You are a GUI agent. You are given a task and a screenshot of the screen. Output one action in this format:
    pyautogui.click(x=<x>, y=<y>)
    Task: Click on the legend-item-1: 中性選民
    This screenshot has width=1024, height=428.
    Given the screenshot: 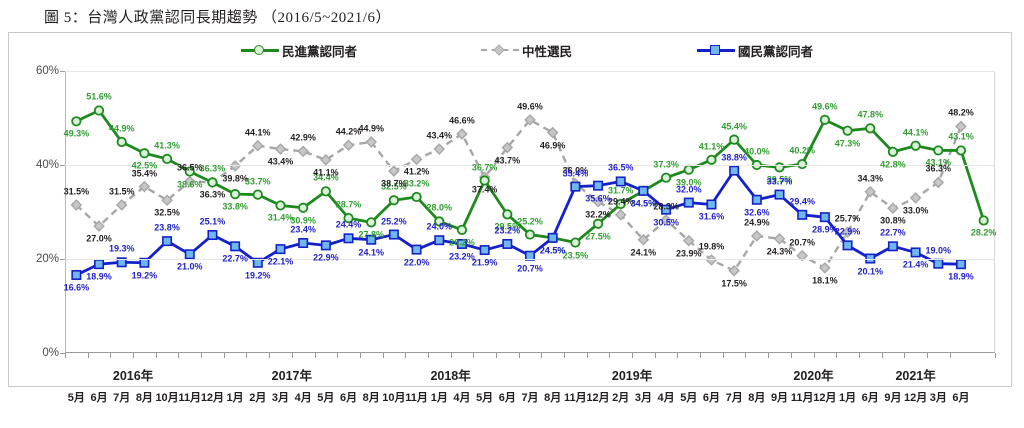 What is the action you would take?
    pyautogui.click(x=526, y=50)
    